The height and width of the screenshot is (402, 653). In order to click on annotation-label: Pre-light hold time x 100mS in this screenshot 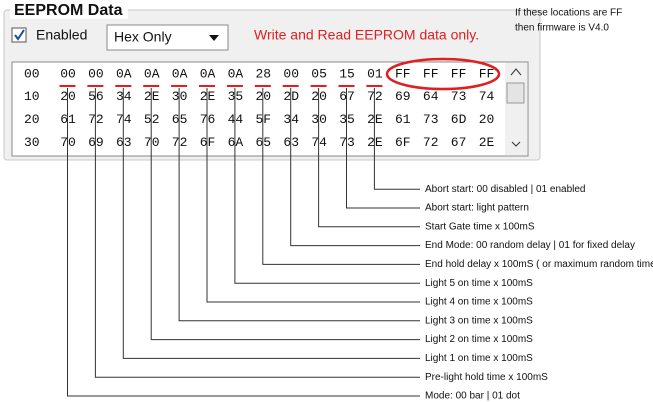, I will do `click(486, 377)`.